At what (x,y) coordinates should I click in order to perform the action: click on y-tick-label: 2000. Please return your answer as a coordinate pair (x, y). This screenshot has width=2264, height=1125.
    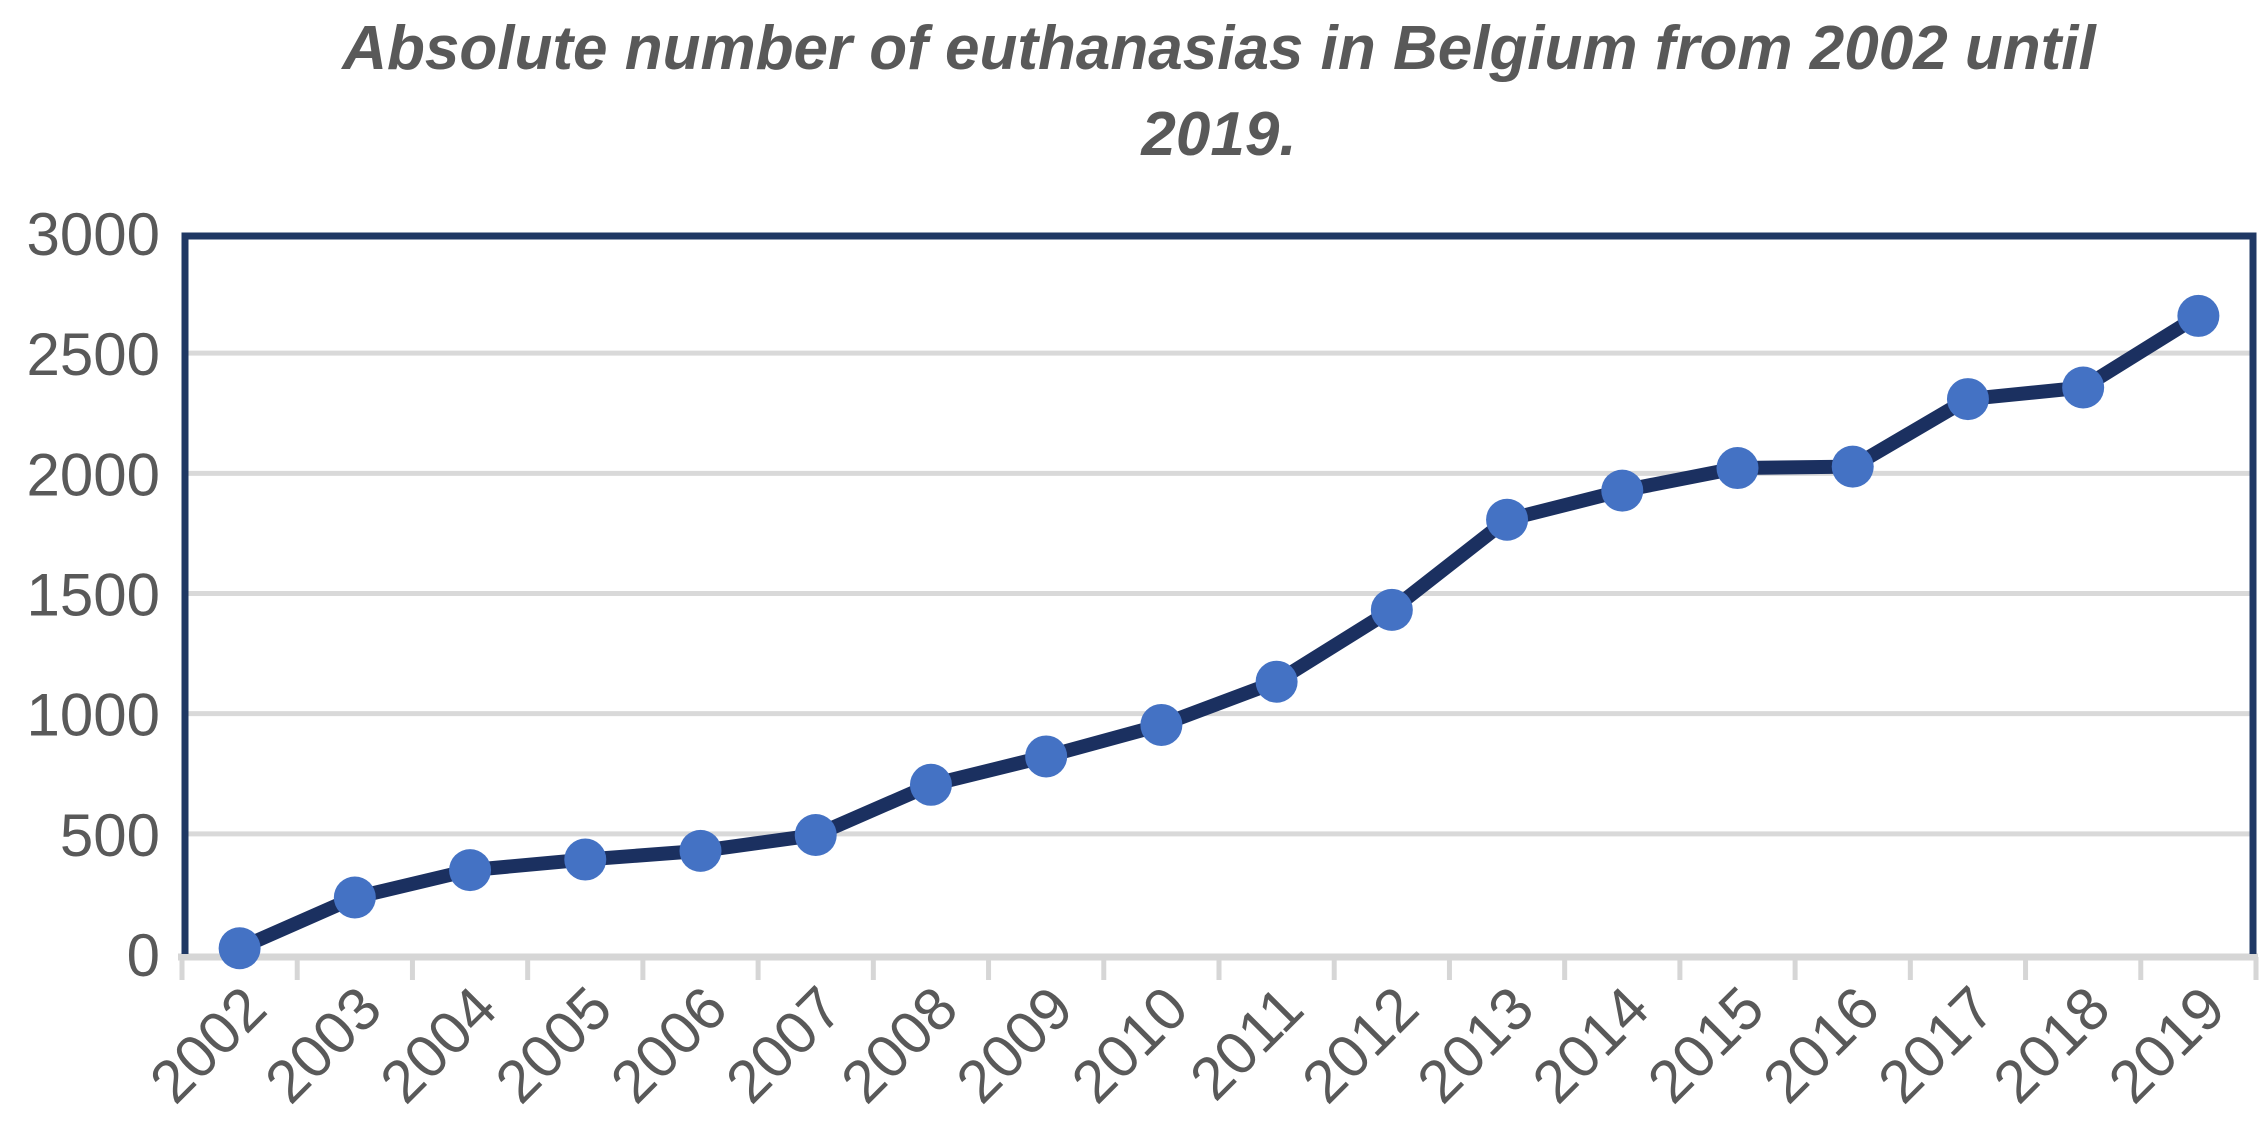
    Looking at the image, I should click on (93, 474).